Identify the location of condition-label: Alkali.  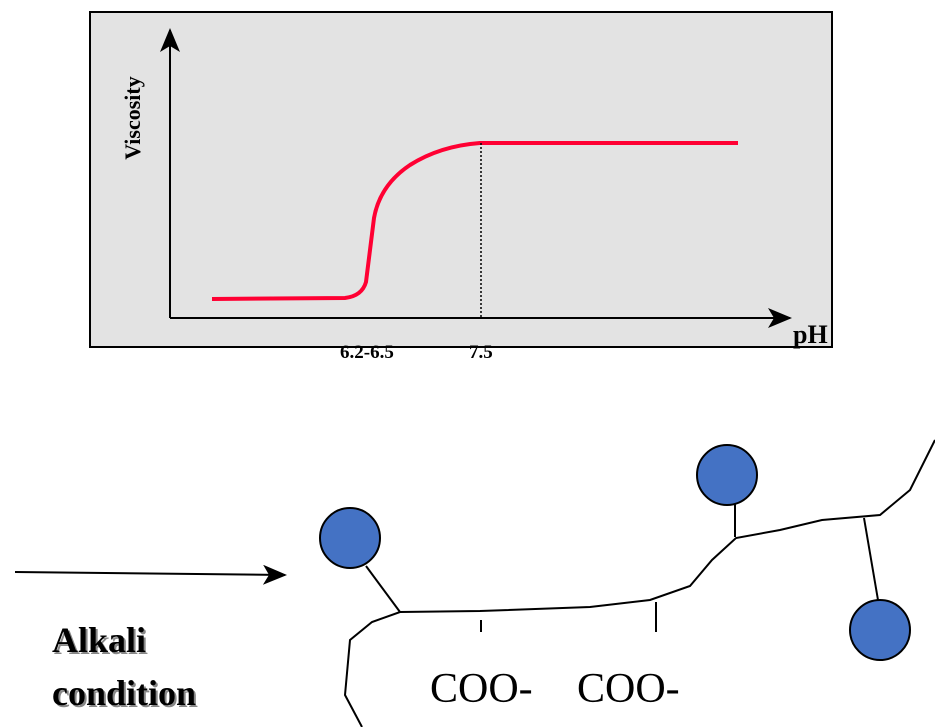
(99, 640).